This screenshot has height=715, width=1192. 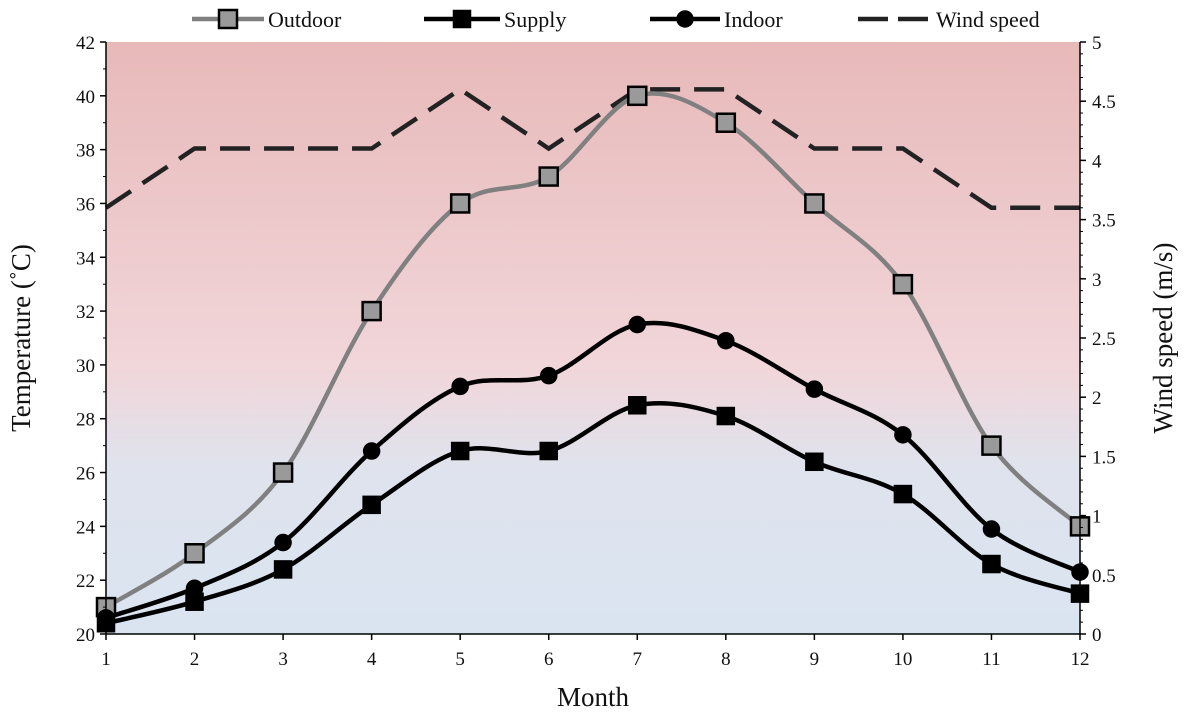 What do you see at coordinates (86, 527) in the screenshot?
I see `y-left-tick-label-24: 24` at bounding box center [86, 527].